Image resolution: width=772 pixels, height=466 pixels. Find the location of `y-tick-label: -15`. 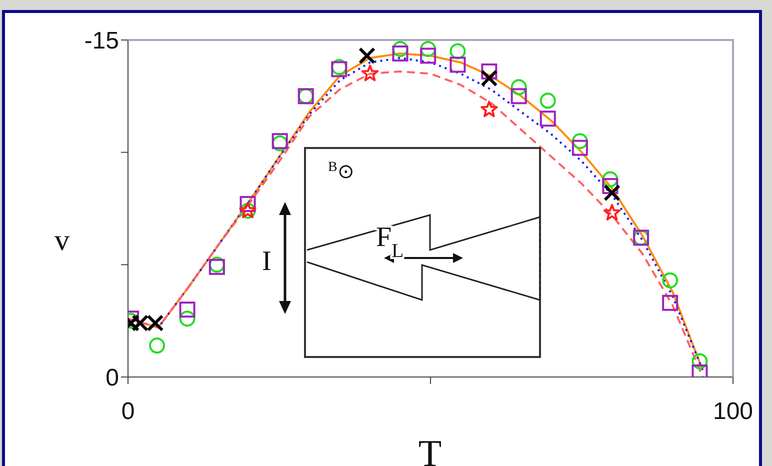

y-tick-label: -15 is located at coordinates (101, 41).